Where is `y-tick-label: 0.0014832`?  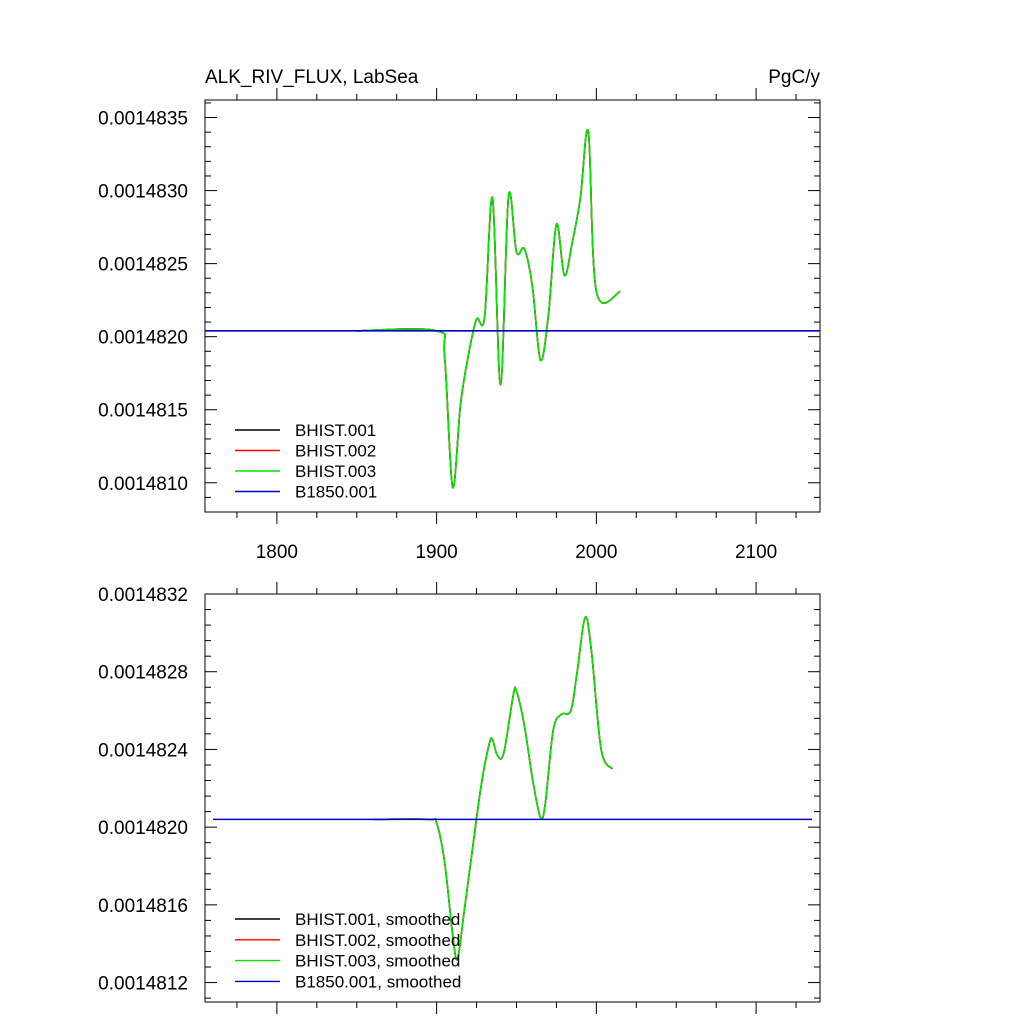 y-tick-label: 0.0014832 is located at coordinates (143, 595).